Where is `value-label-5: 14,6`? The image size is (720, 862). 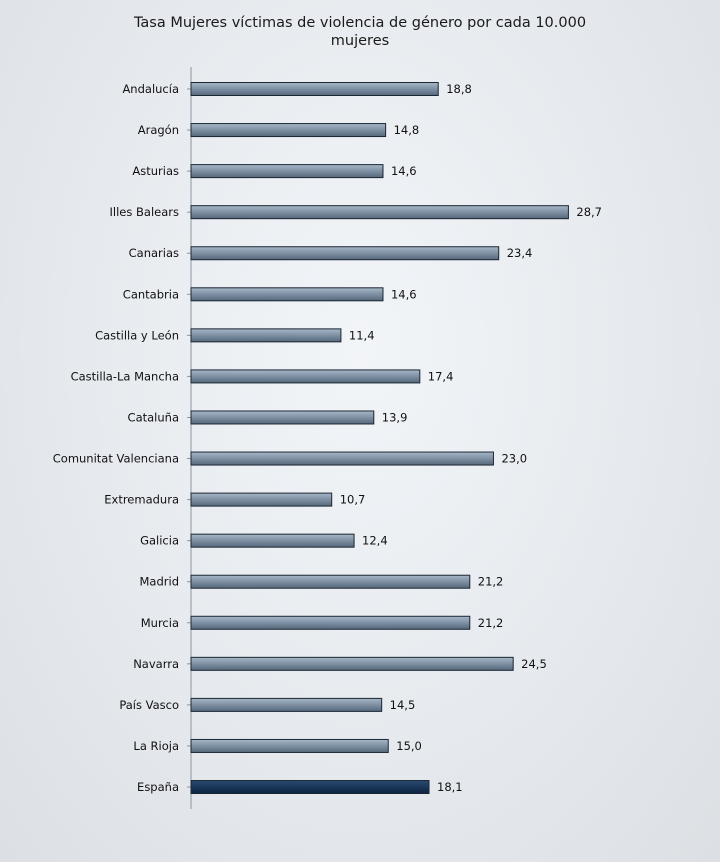
value-label-5: 14,6 is located at coordinates (404, 294).